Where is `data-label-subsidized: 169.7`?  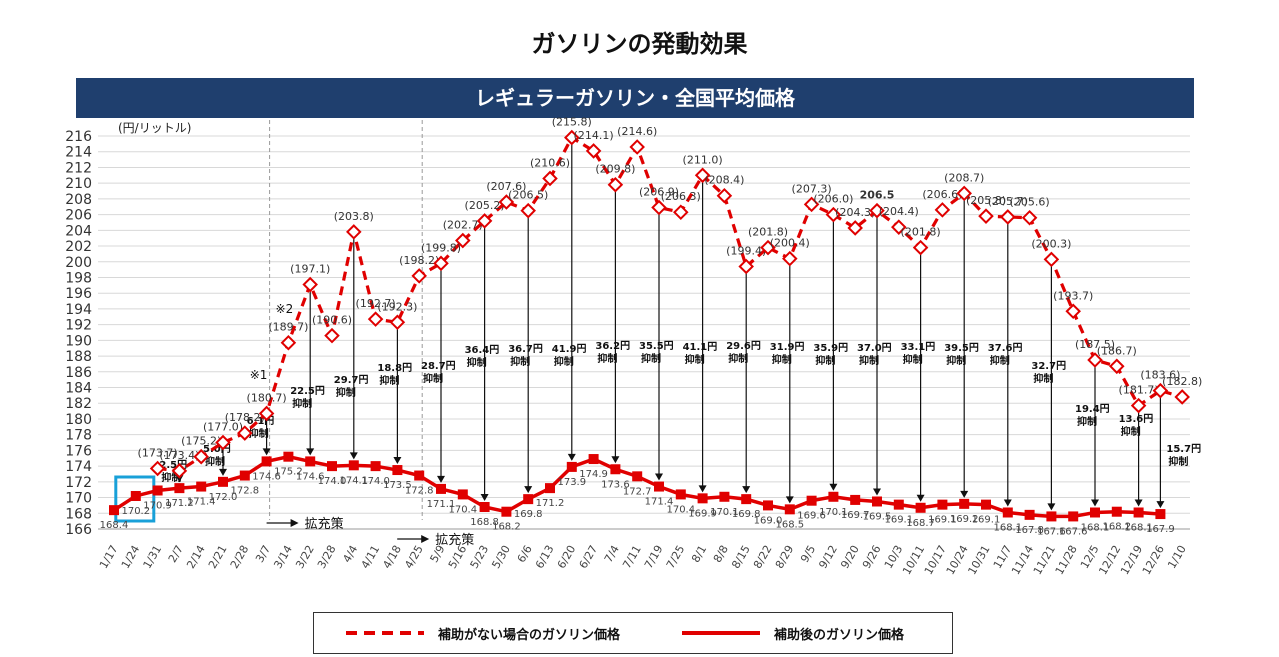 data-label-subsidized: 169.7 is located at coordinates (855, 515).